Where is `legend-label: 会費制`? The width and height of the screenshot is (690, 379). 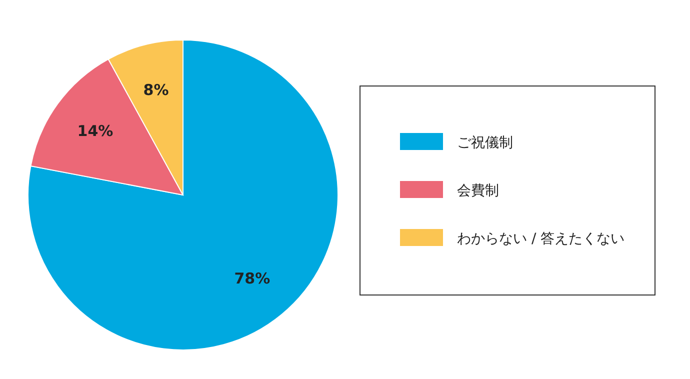
legend-label: 会費制 is located at coordinates (478, 191).